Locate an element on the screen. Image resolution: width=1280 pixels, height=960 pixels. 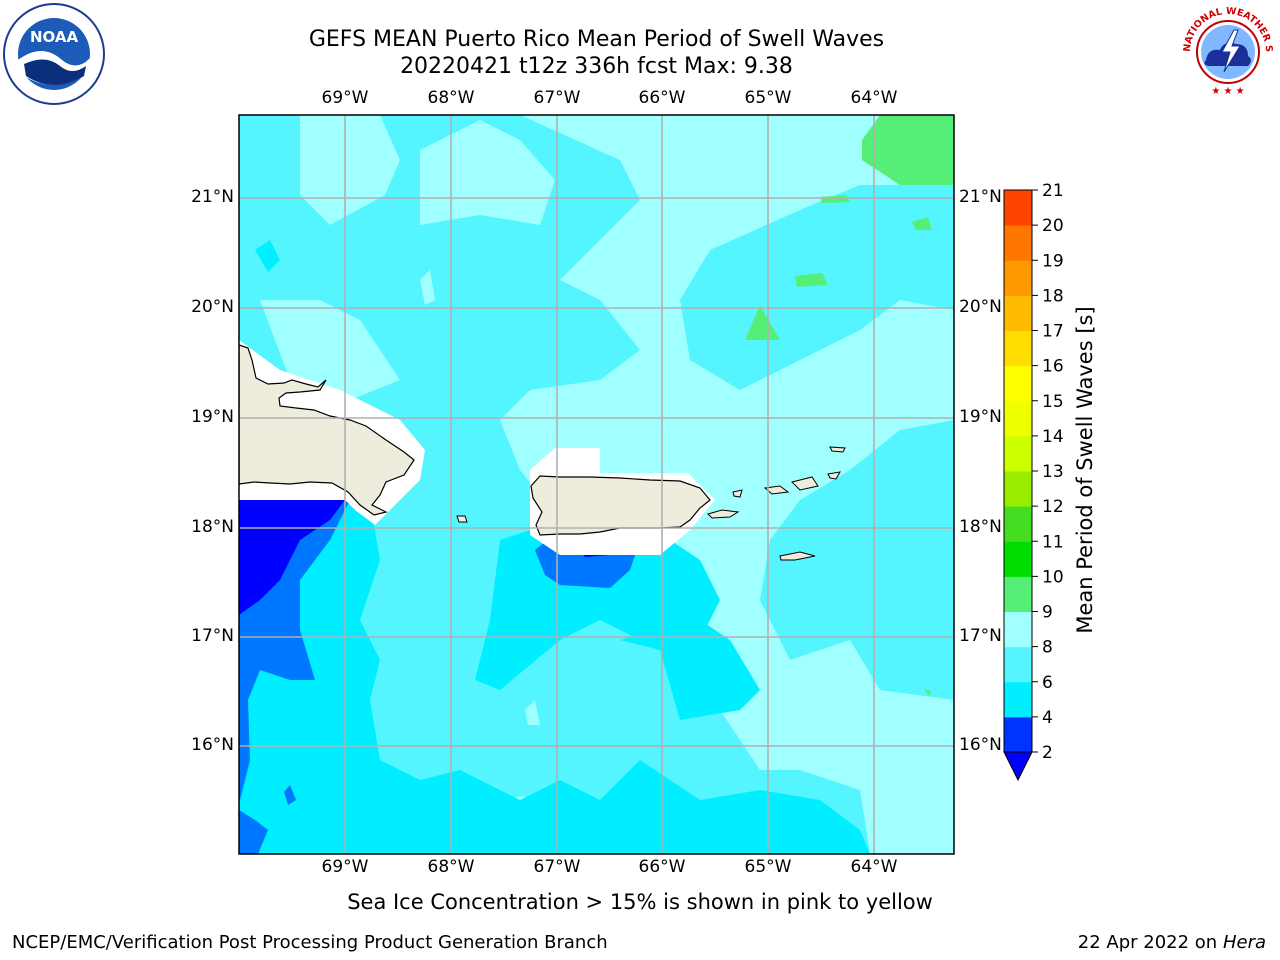
colorbar-tick-label: 21 is located at coordinates (1053, 191).